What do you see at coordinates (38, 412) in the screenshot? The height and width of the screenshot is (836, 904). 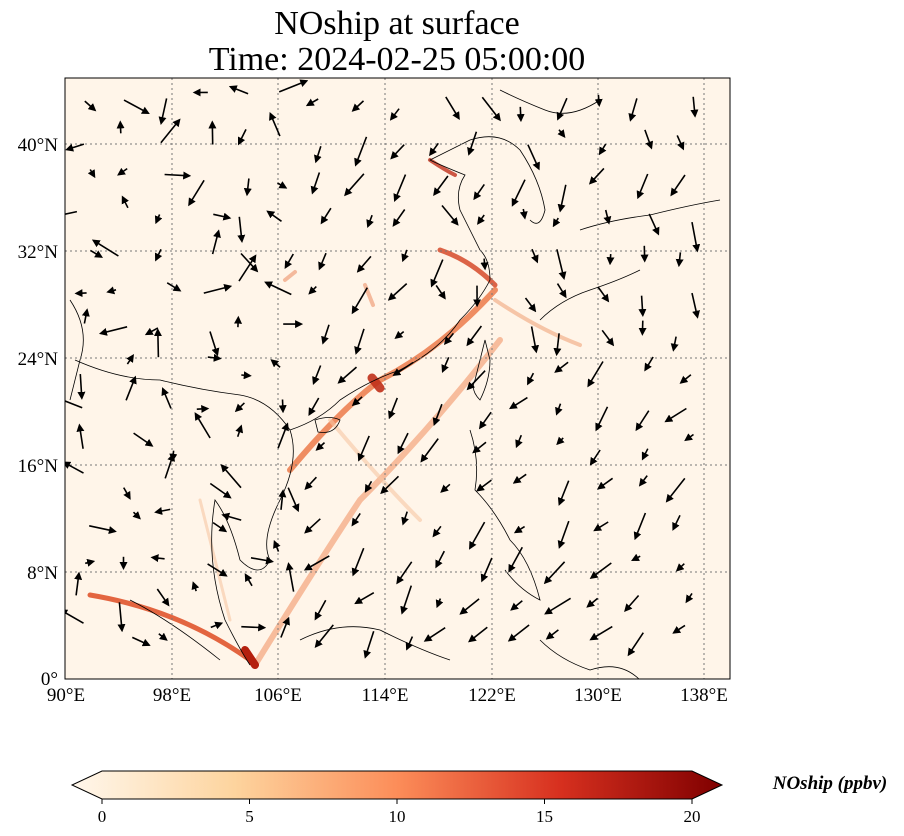 I see `lat-tick-labels: 0° 8°N 16°N 24°N 32°N 40°N` at bounding box center [38, 412].